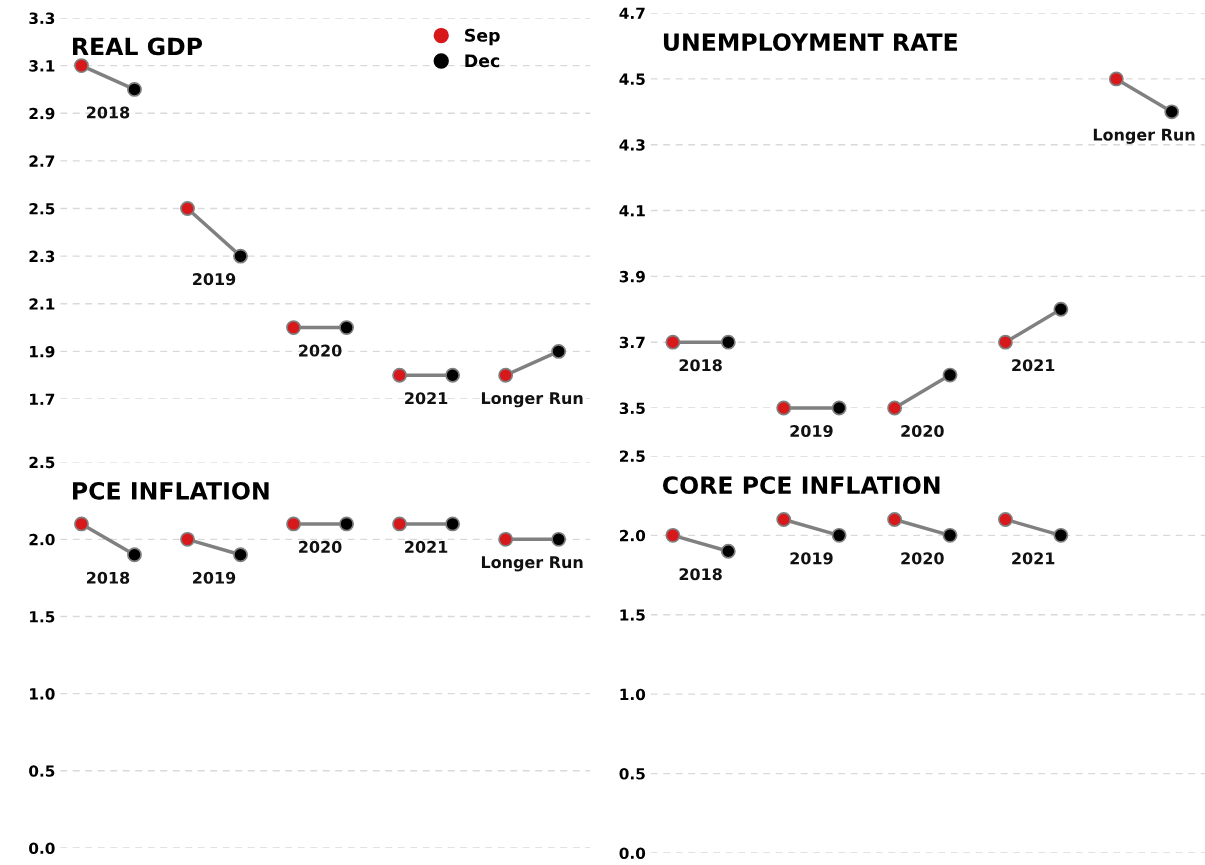  Describe the element at coordinates (42, 161) in the screenshot. I see `y-tick-label: 2.7` at that location.